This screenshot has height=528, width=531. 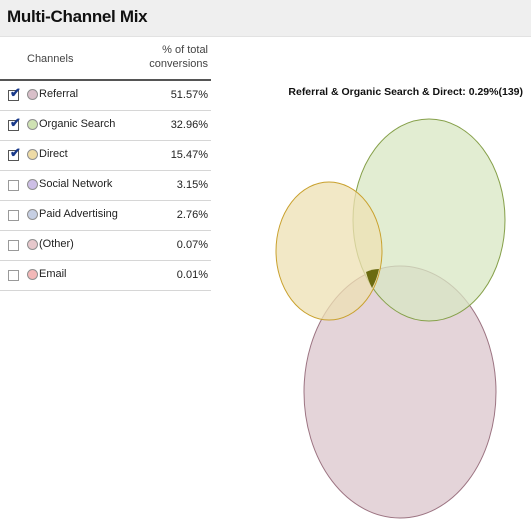 I want to click on widget-title: Multi-Channel Mix, so click(x=77, y=16).